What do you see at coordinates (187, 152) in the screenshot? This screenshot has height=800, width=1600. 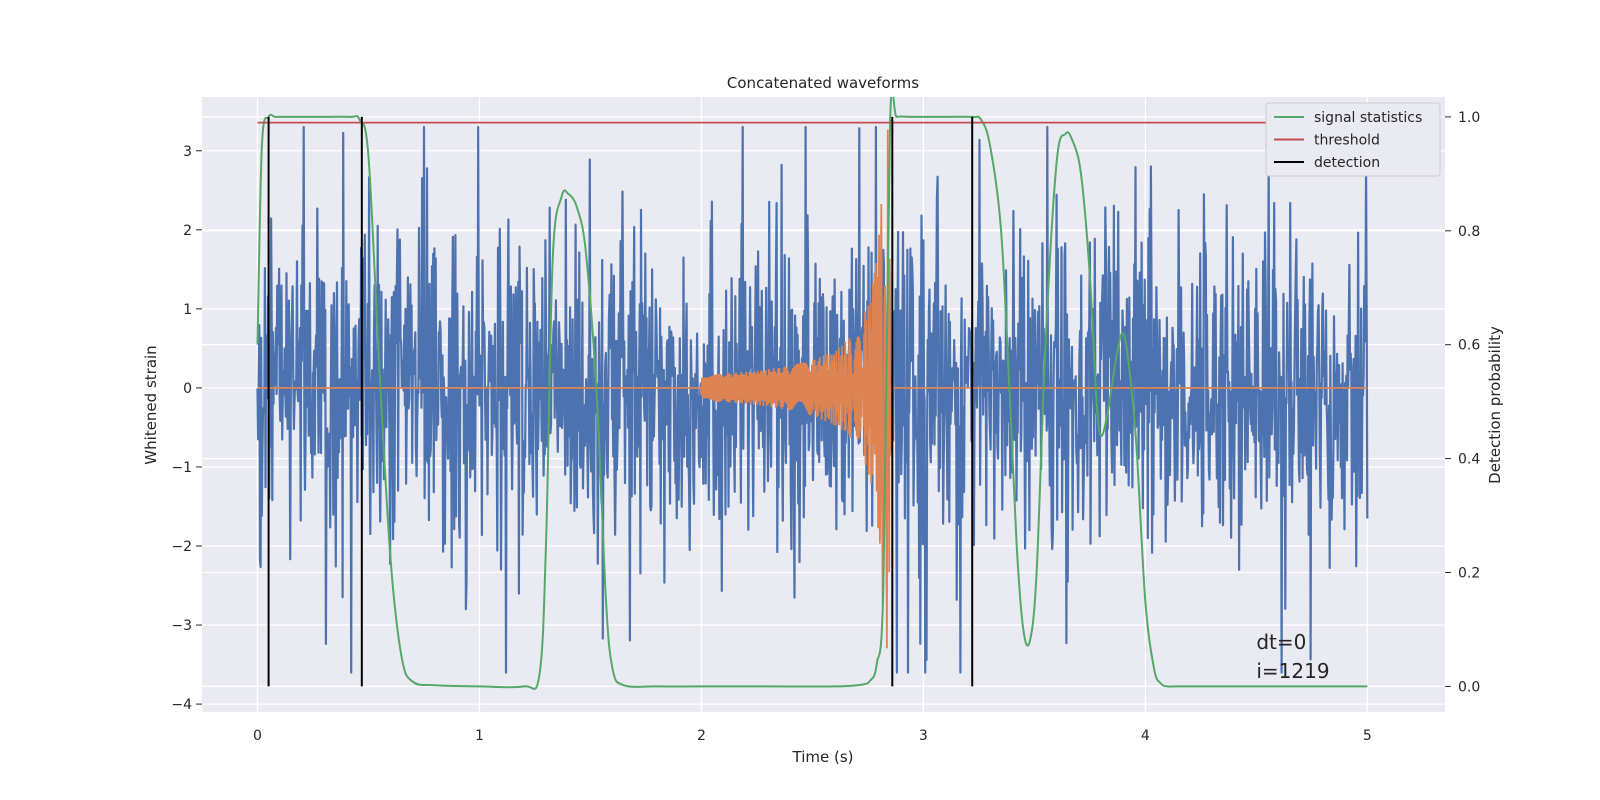 I see `left-tick-label: 3` at bounding box center [187, 152].